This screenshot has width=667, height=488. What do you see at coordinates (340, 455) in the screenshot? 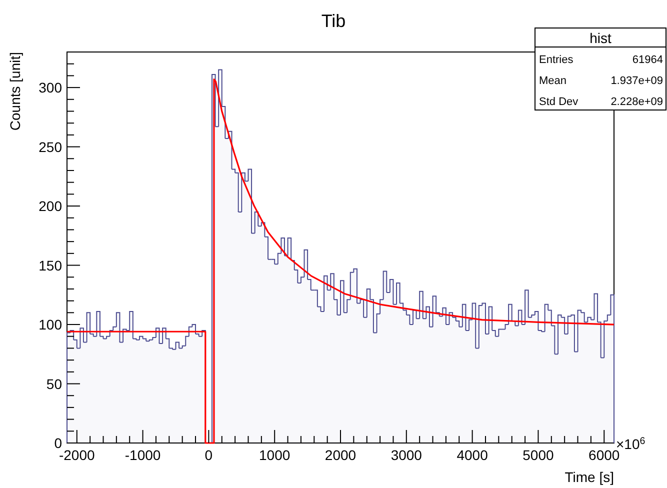
I see `x-tick-label: 2000` at bounding box center [340, 455].